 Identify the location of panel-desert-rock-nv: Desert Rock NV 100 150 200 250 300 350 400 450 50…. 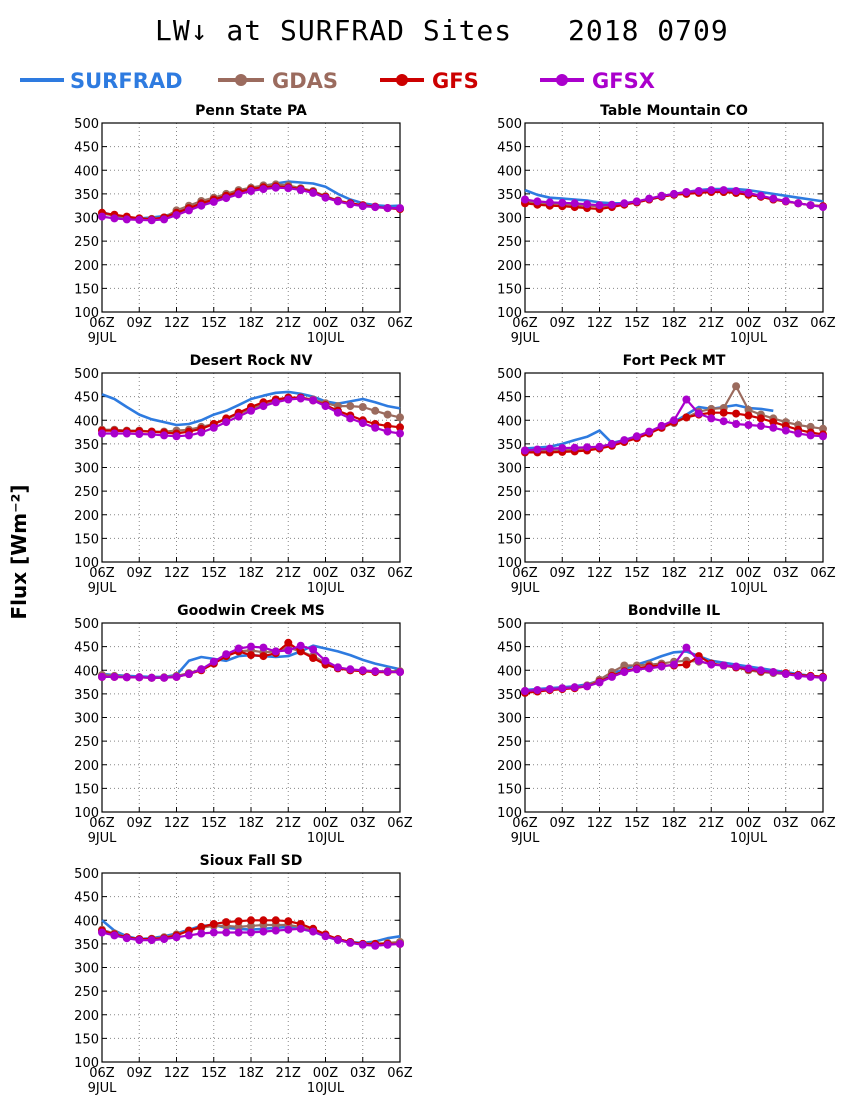
(243, 474).